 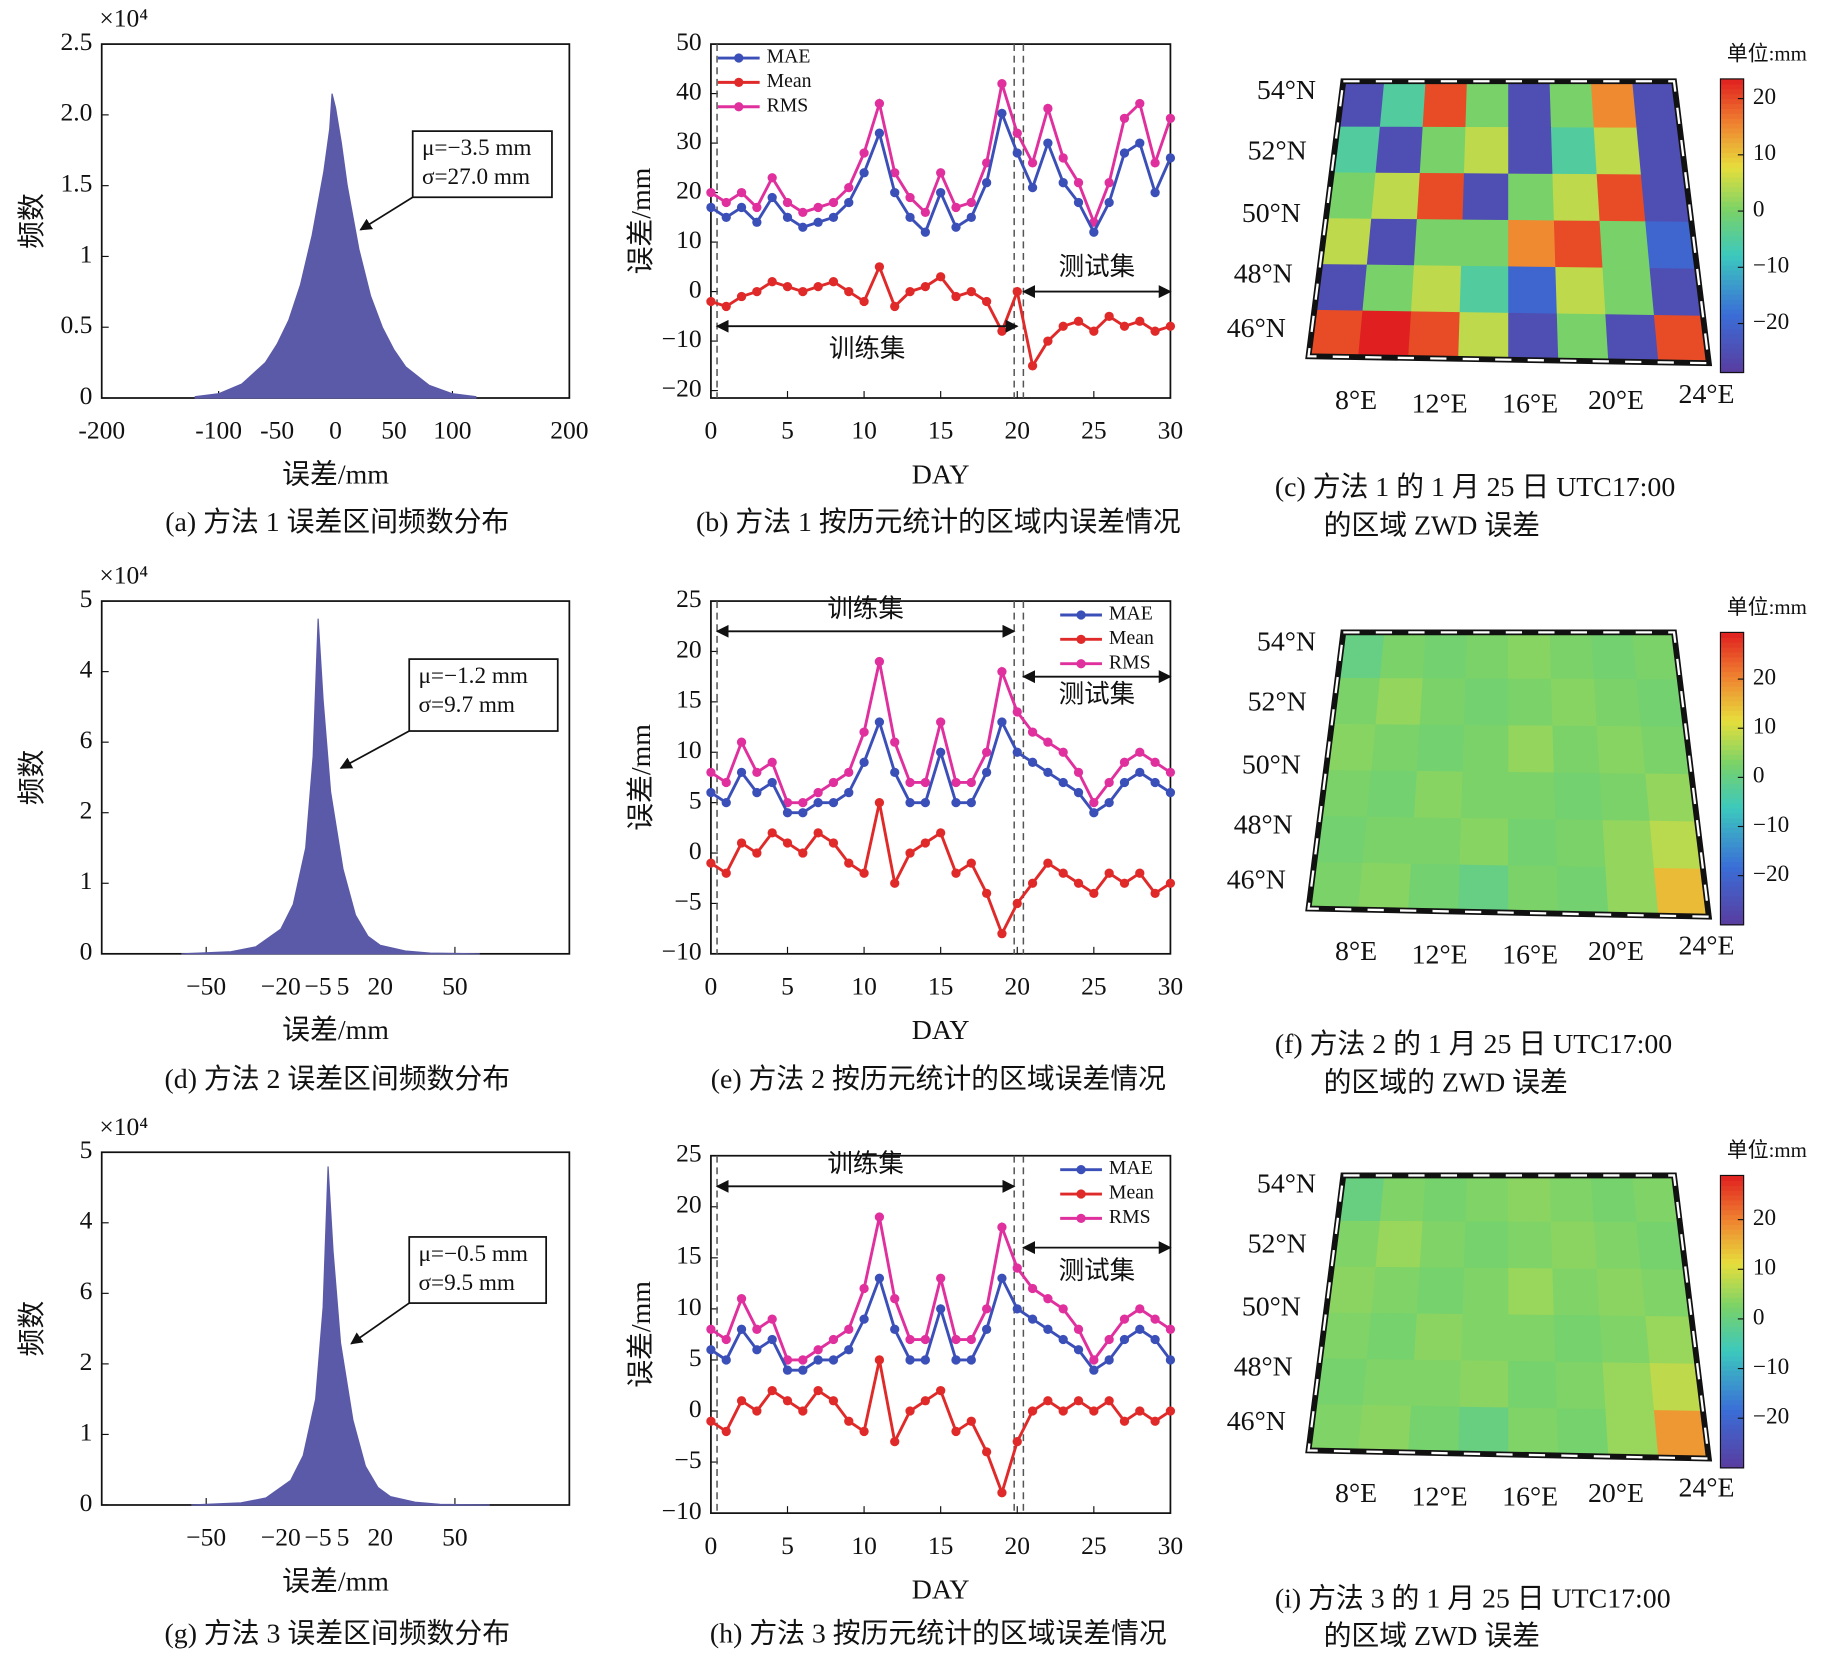 What do you see at coordinates (452, 430) in the screenshot?
I see `x-tick-label: 100` at bounding box center [452, 430].